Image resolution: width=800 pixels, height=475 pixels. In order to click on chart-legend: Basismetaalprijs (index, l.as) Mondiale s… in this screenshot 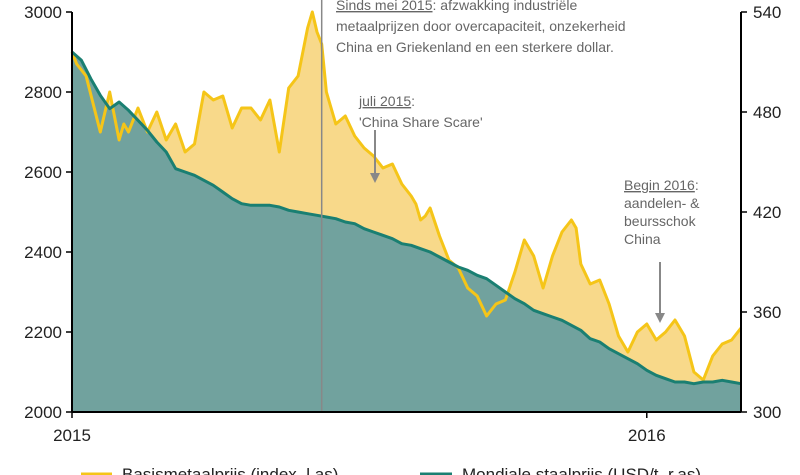, I will do `click(391, 470)`.